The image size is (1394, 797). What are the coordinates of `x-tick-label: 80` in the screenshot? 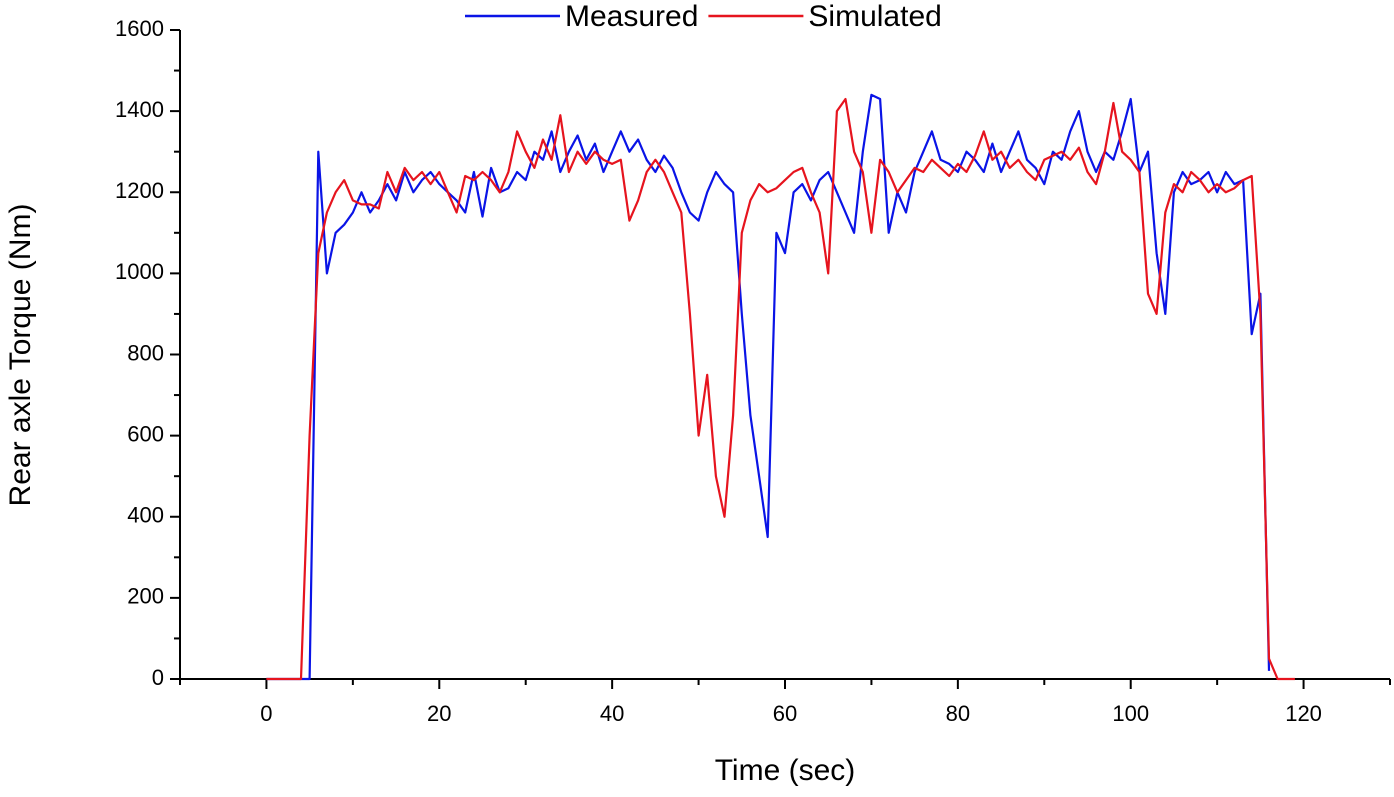 It's located at (958, 713).